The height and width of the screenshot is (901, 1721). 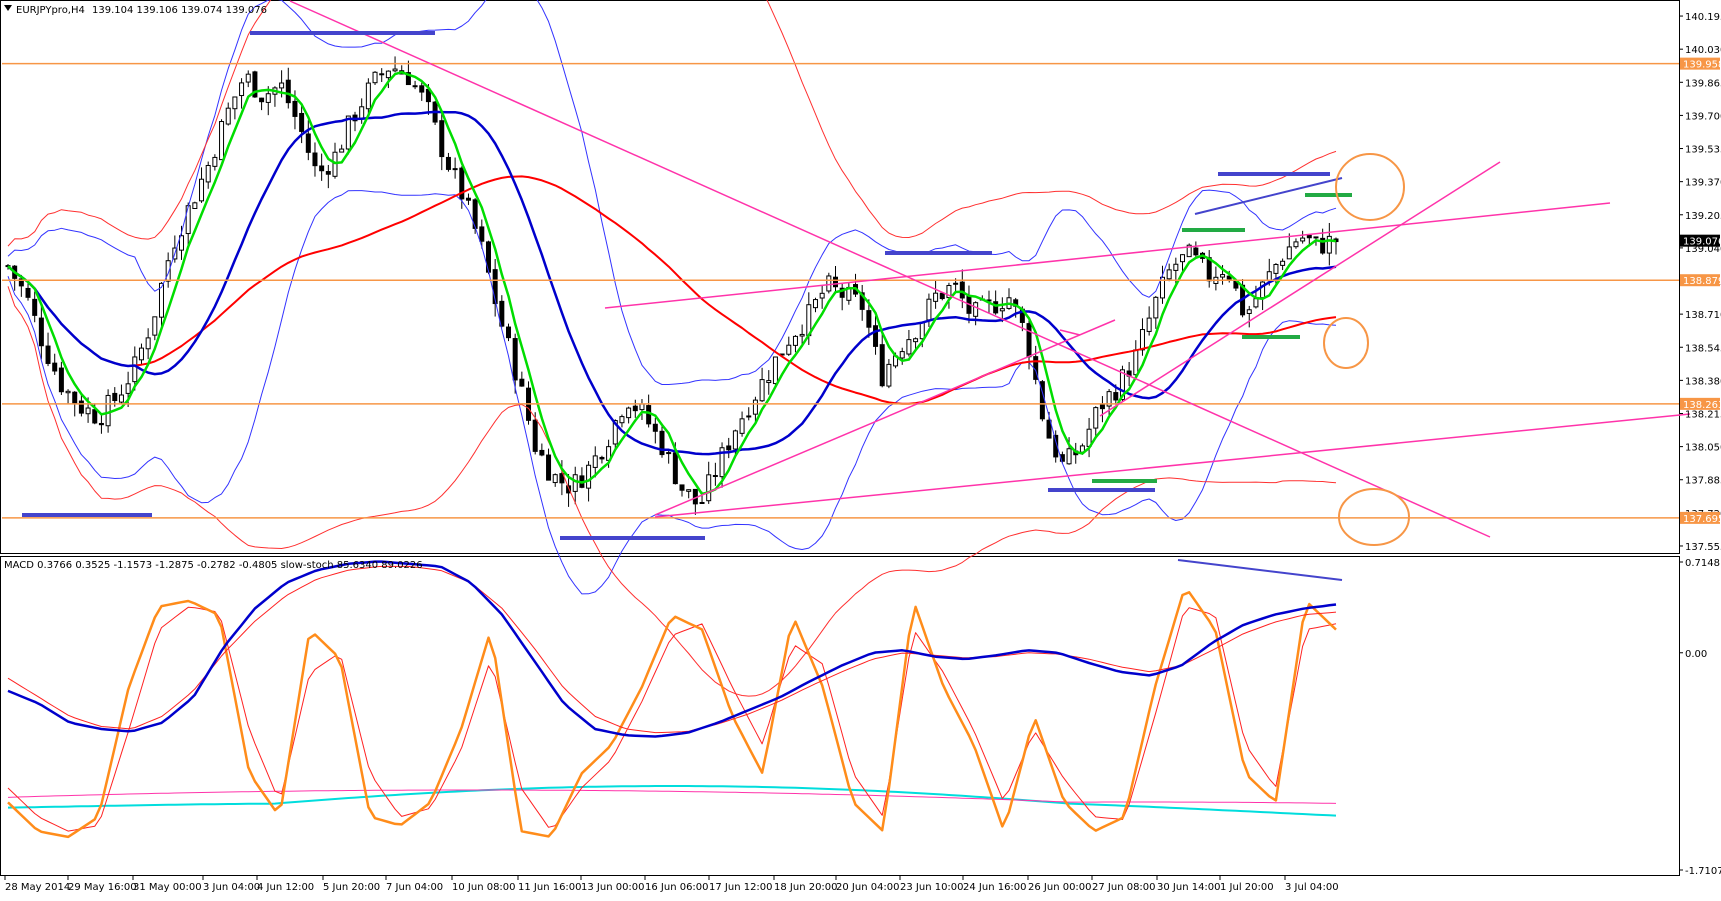 What do you see at coordinates (741, 887) in the screenshot?
I see `time-tick-label: 17 Jun 12:00` at bounding box center [741, 887].